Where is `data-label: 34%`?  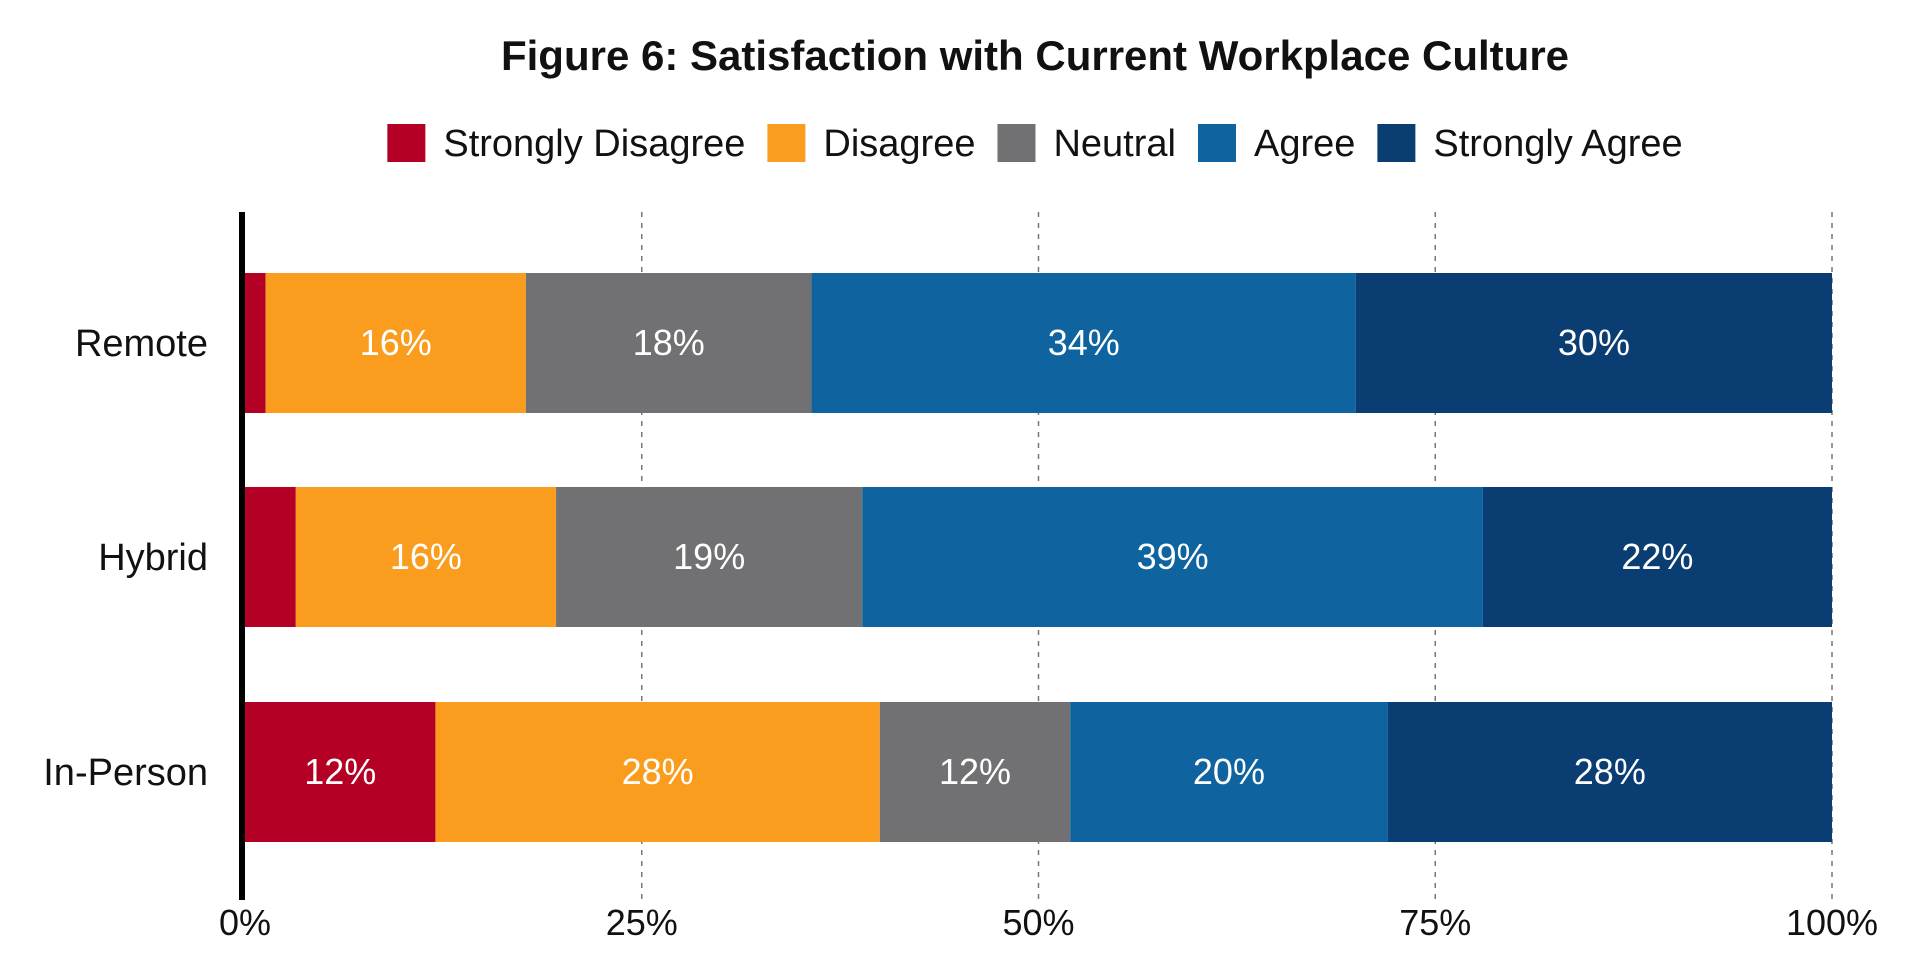 data-label: 34% is located at coordinates (1084, 342).